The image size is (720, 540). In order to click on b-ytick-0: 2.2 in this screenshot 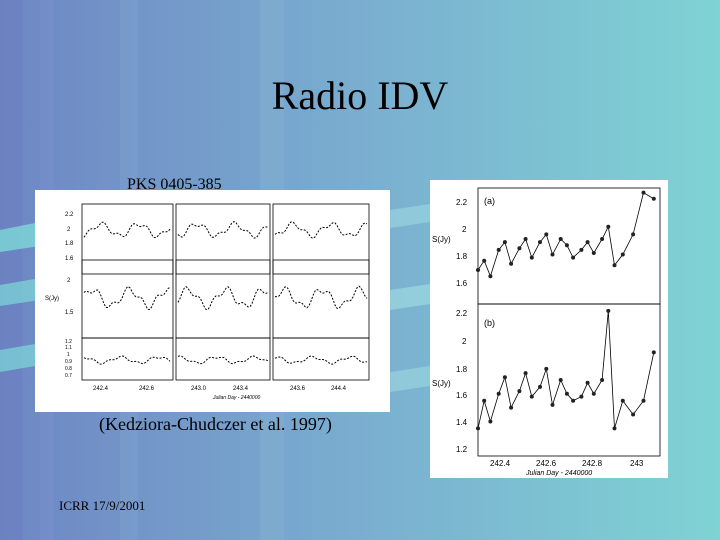, I will do `click(462, 313)`.